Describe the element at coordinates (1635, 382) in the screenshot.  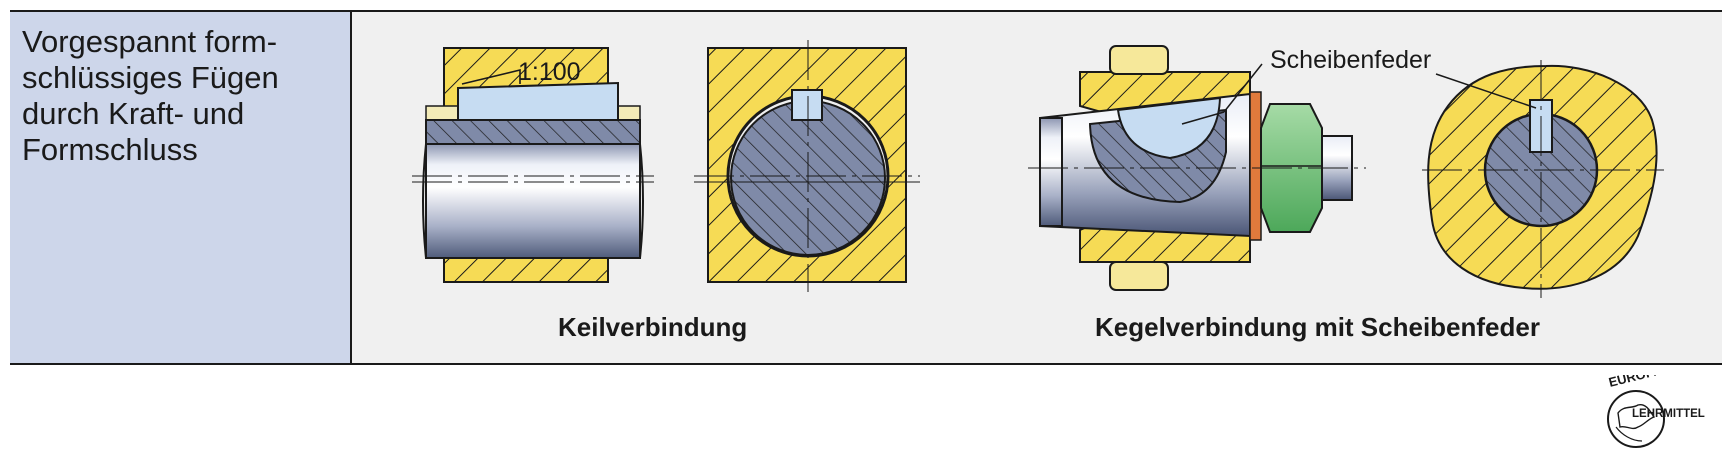
I see `logo-top-text: EUROPA` at that location.